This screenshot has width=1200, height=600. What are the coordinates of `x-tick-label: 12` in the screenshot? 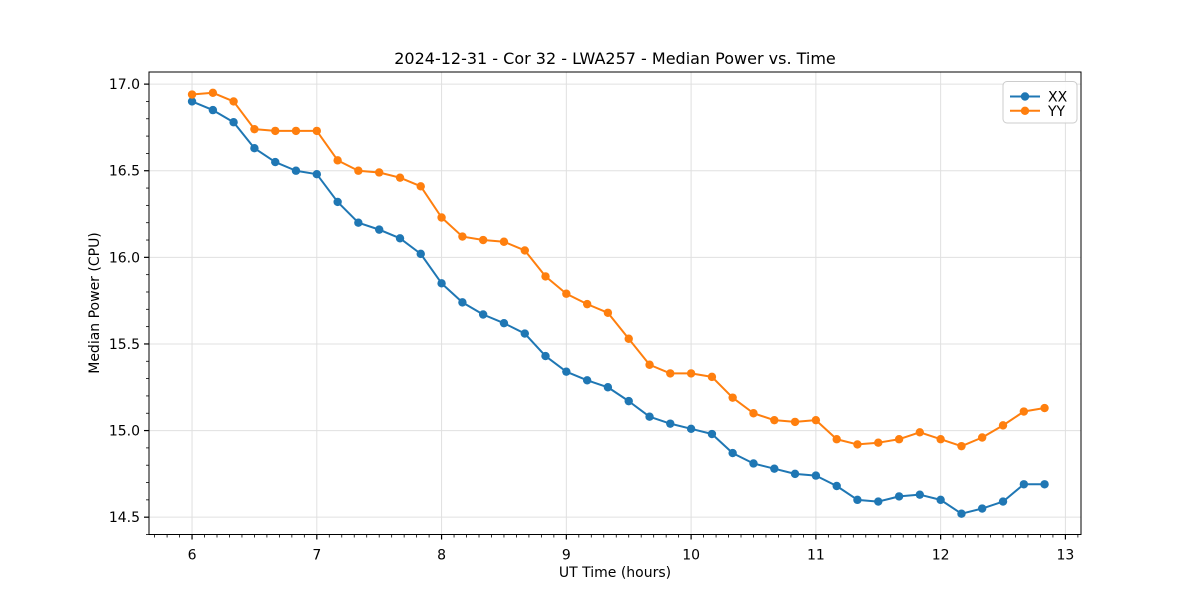 It's located at (941, 556).